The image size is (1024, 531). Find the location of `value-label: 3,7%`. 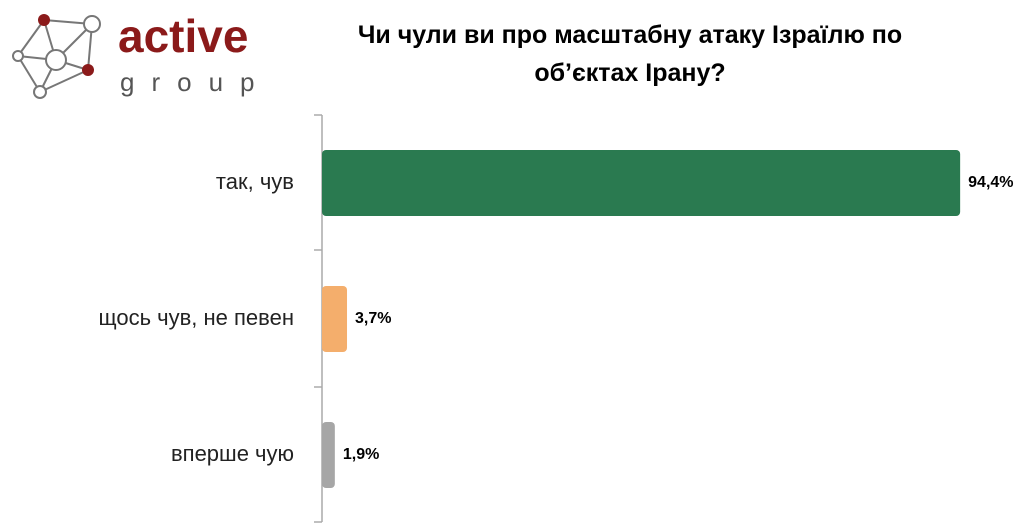

value-label: 3,7% is located at coordinates (373, 318).